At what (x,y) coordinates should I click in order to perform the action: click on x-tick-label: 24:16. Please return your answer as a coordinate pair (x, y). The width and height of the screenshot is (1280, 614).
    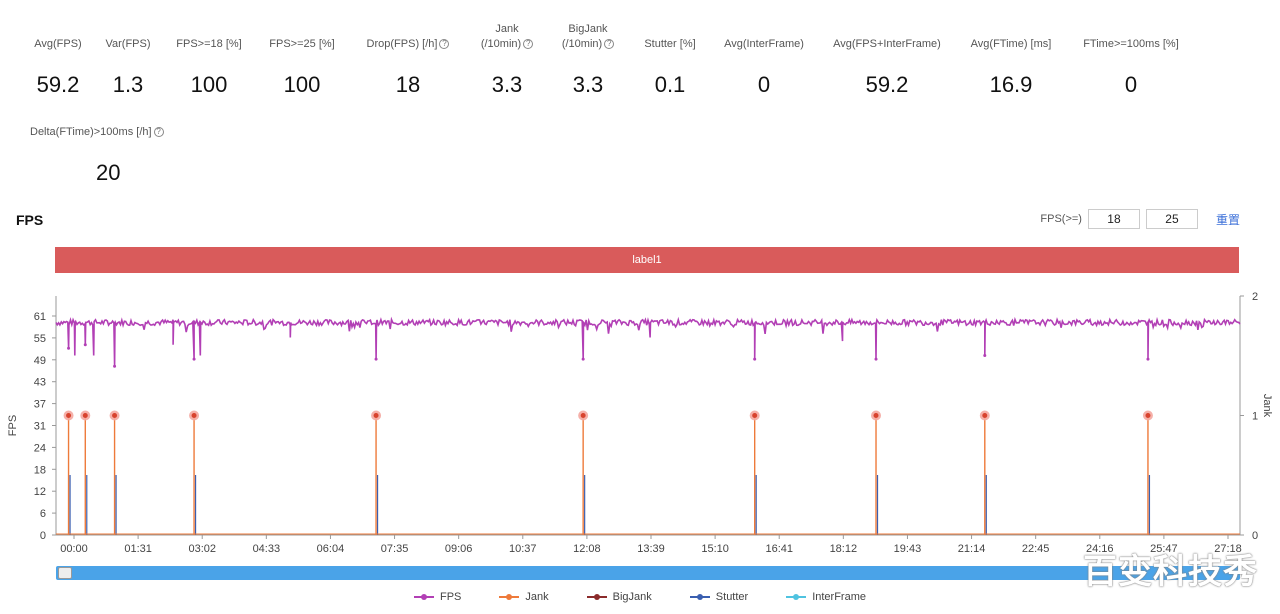
    Looking at the image, I should click on (1100, 549).